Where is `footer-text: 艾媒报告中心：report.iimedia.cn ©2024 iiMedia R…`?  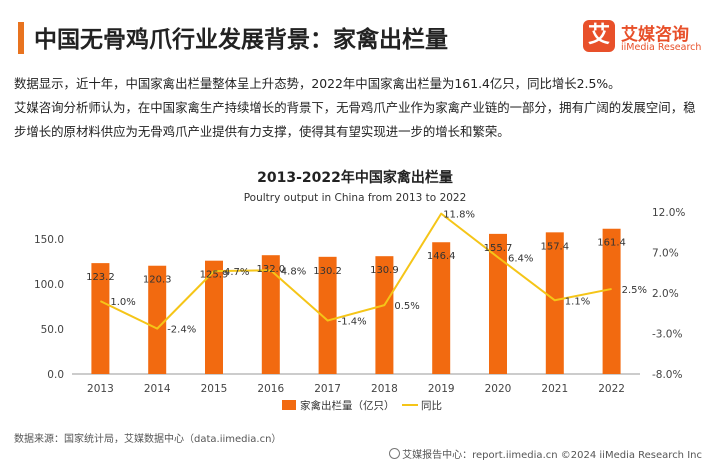
footer-text: 艾媒报告中心：report.iimedia.cn ©2024 iiMedia R… is located at coordinates (552, 455).